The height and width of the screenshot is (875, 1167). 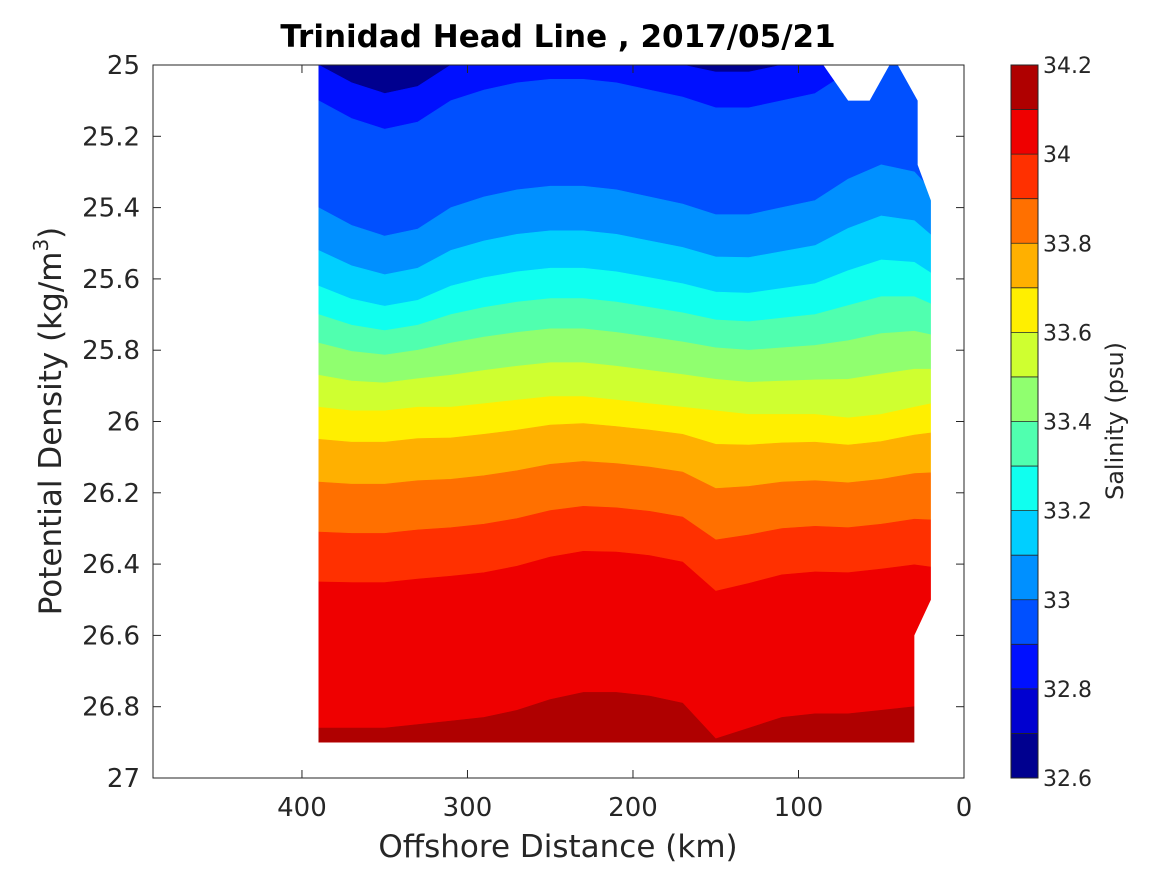 I want to click on no-data-notch-top, so click(x=856, y=83).